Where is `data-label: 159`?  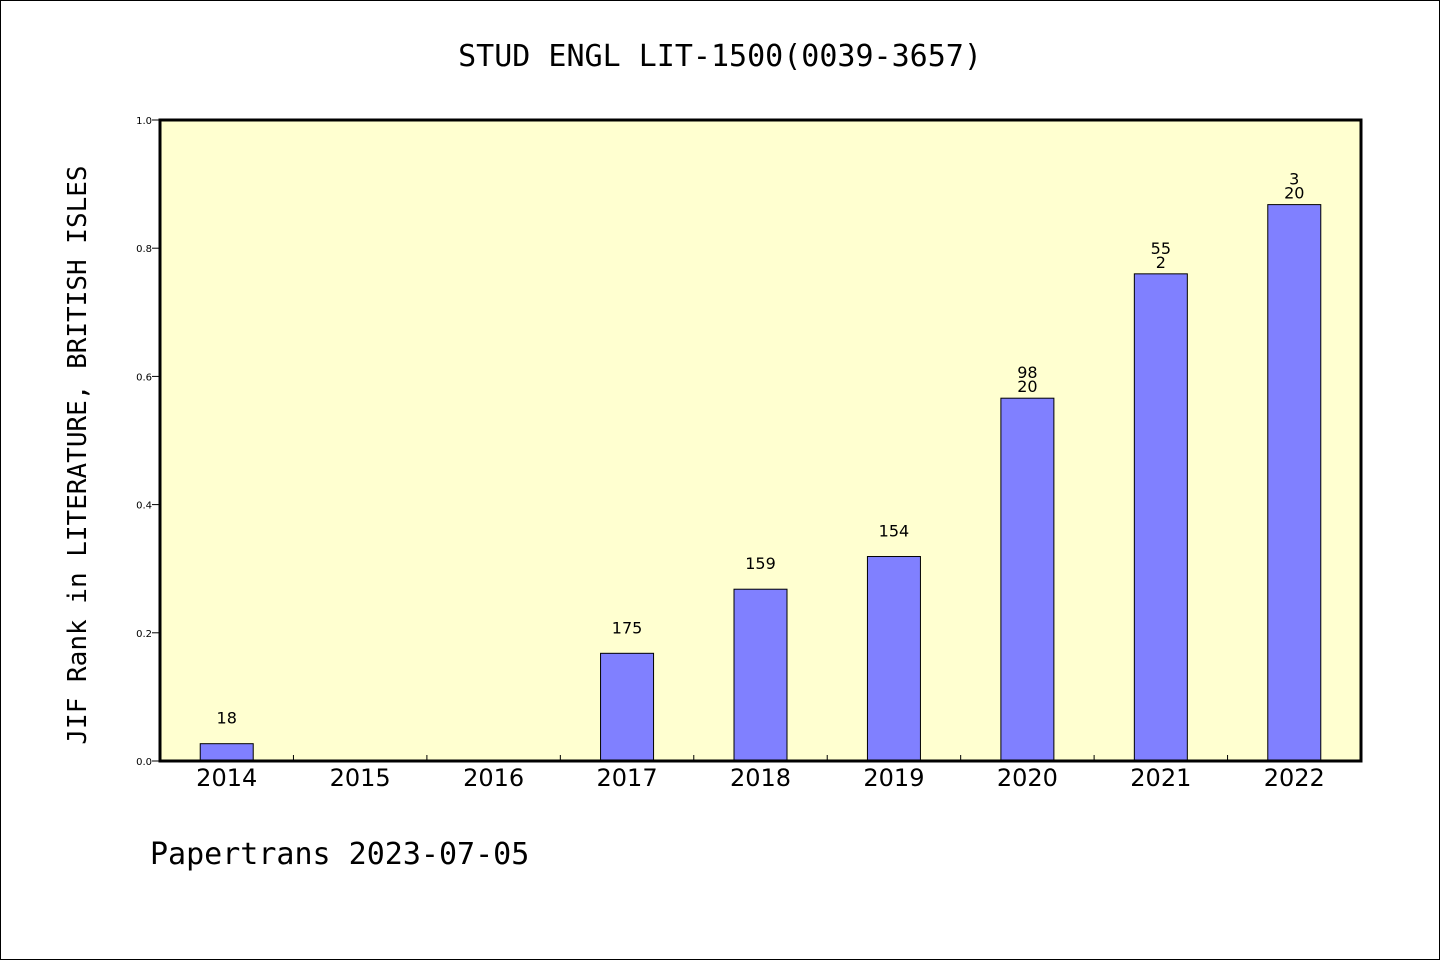 data-label: 159 is located at coordinates (760, 563).